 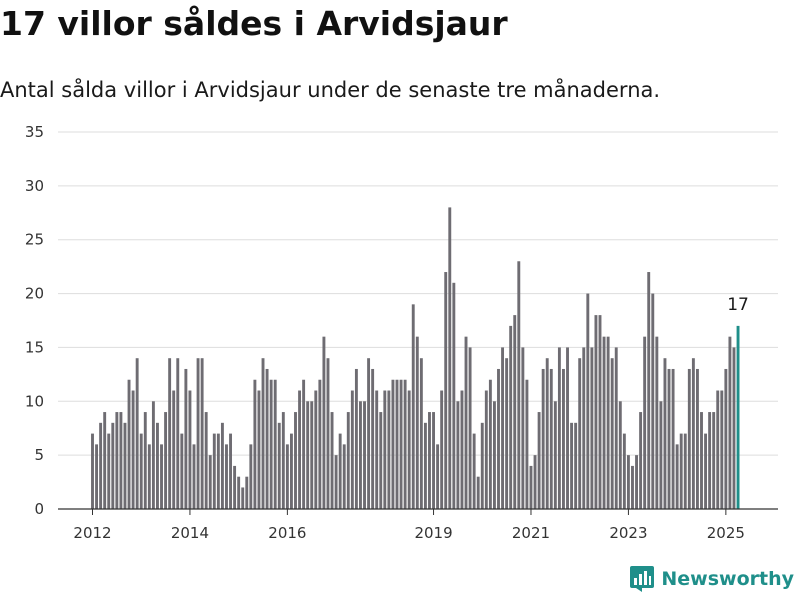 What do you see at coordinates (34, 294) in the screenshot?
I see `y-tick-label: 20` at bounding box center [34, 294].